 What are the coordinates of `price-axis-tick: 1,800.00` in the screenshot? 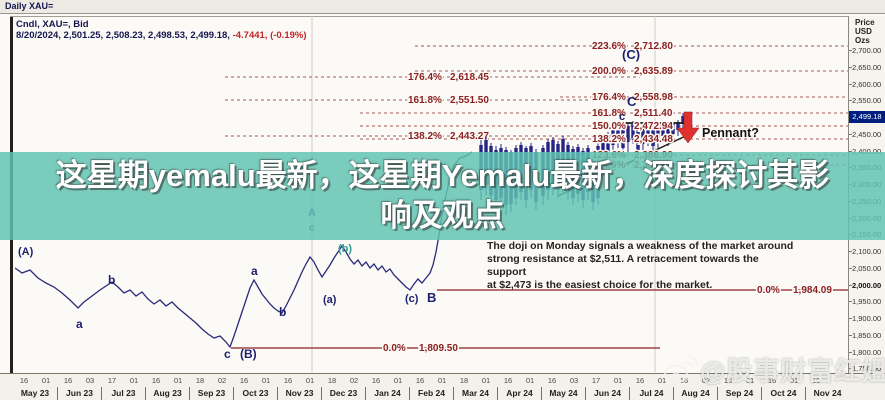 It's located at (867, 352).